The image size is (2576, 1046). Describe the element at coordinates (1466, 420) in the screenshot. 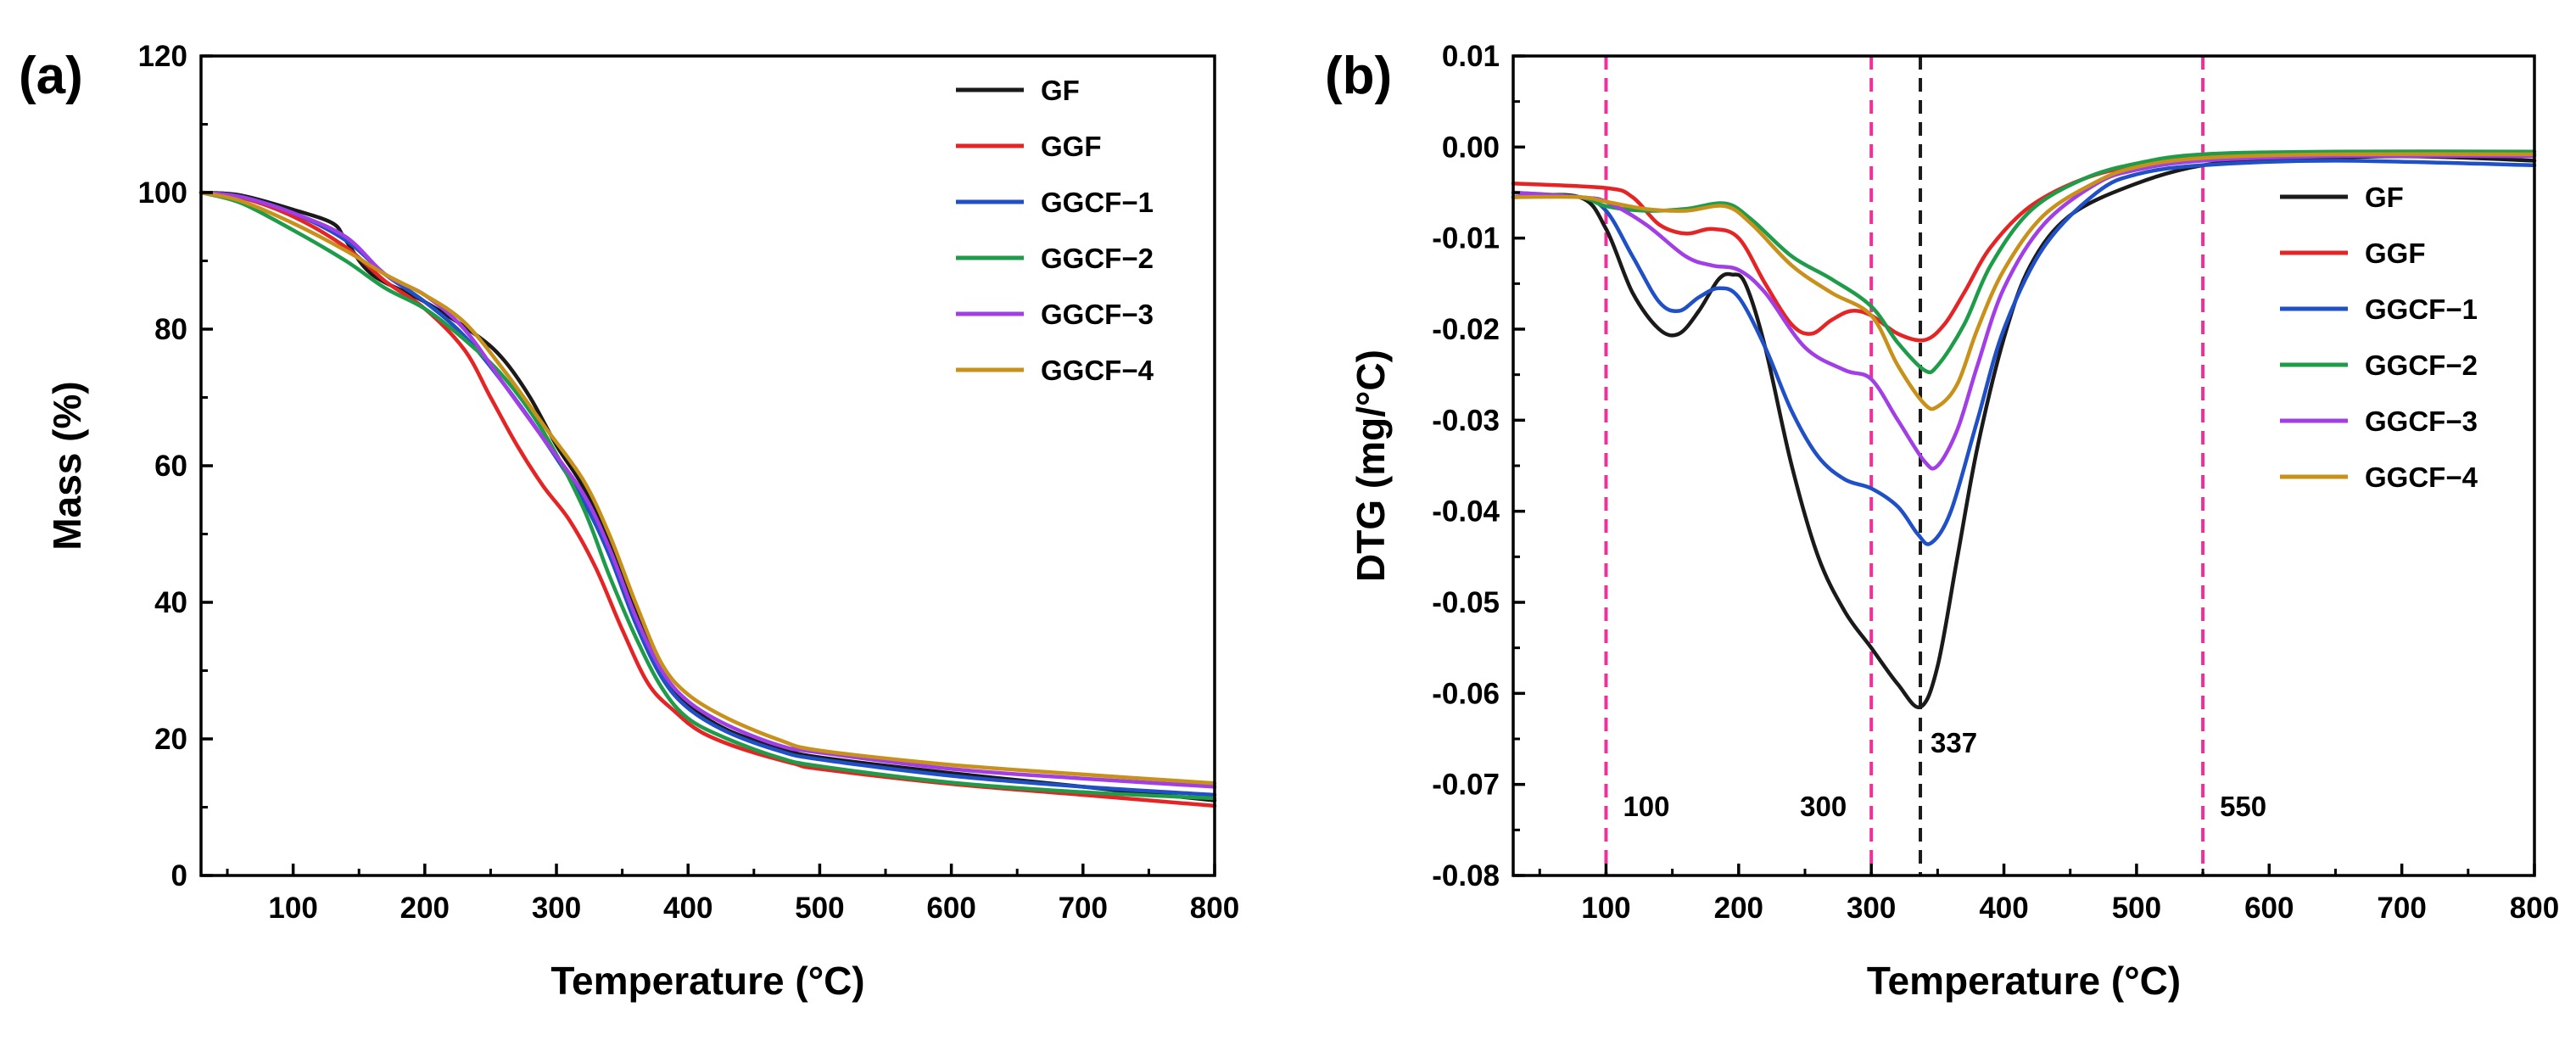

I see `y-tick-label: -0.03` at that location.